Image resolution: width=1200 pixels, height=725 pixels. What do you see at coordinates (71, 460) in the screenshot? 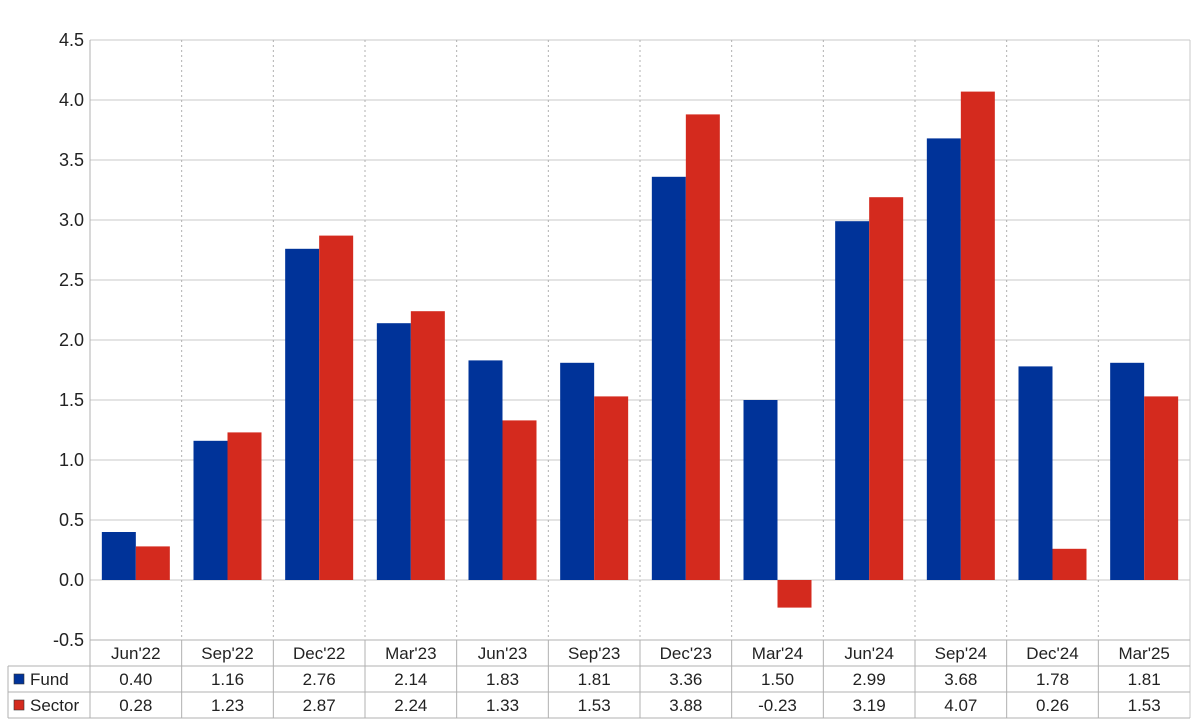
I see `y-tick-label: 1.0` at bounding box center [71, 460].